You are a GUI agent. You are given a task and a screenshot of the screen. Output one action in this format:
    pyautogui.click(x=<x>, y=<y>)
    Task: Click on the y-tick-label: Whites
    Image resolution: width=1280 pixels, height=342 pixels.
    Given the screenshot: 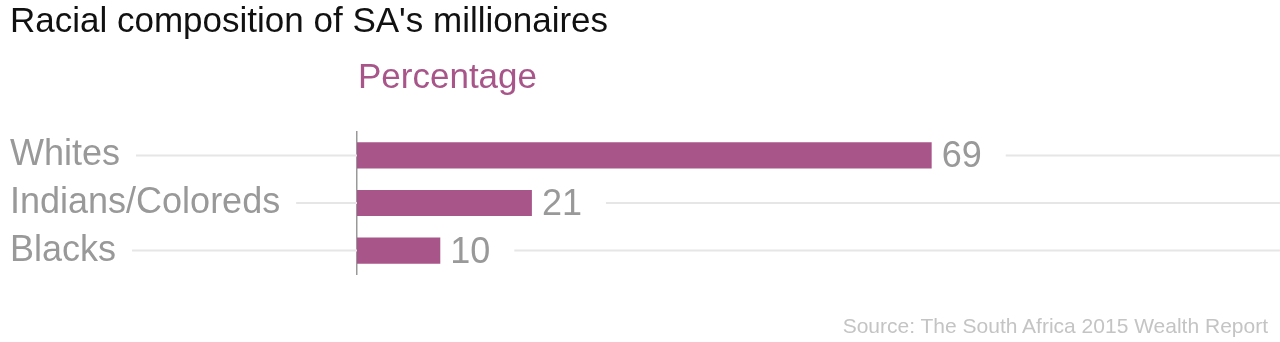 What is the action you would take?
    pyautogui.click(x=65, y=153)
    